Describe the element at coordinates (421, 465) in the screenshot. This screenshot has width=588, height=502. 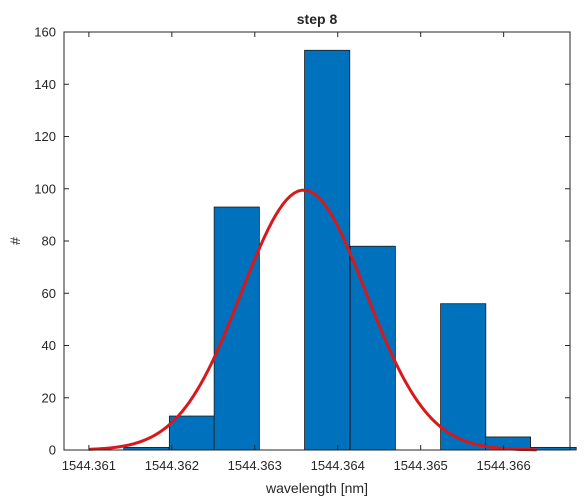
I see `x-tick-label: 1544.365` at that location.